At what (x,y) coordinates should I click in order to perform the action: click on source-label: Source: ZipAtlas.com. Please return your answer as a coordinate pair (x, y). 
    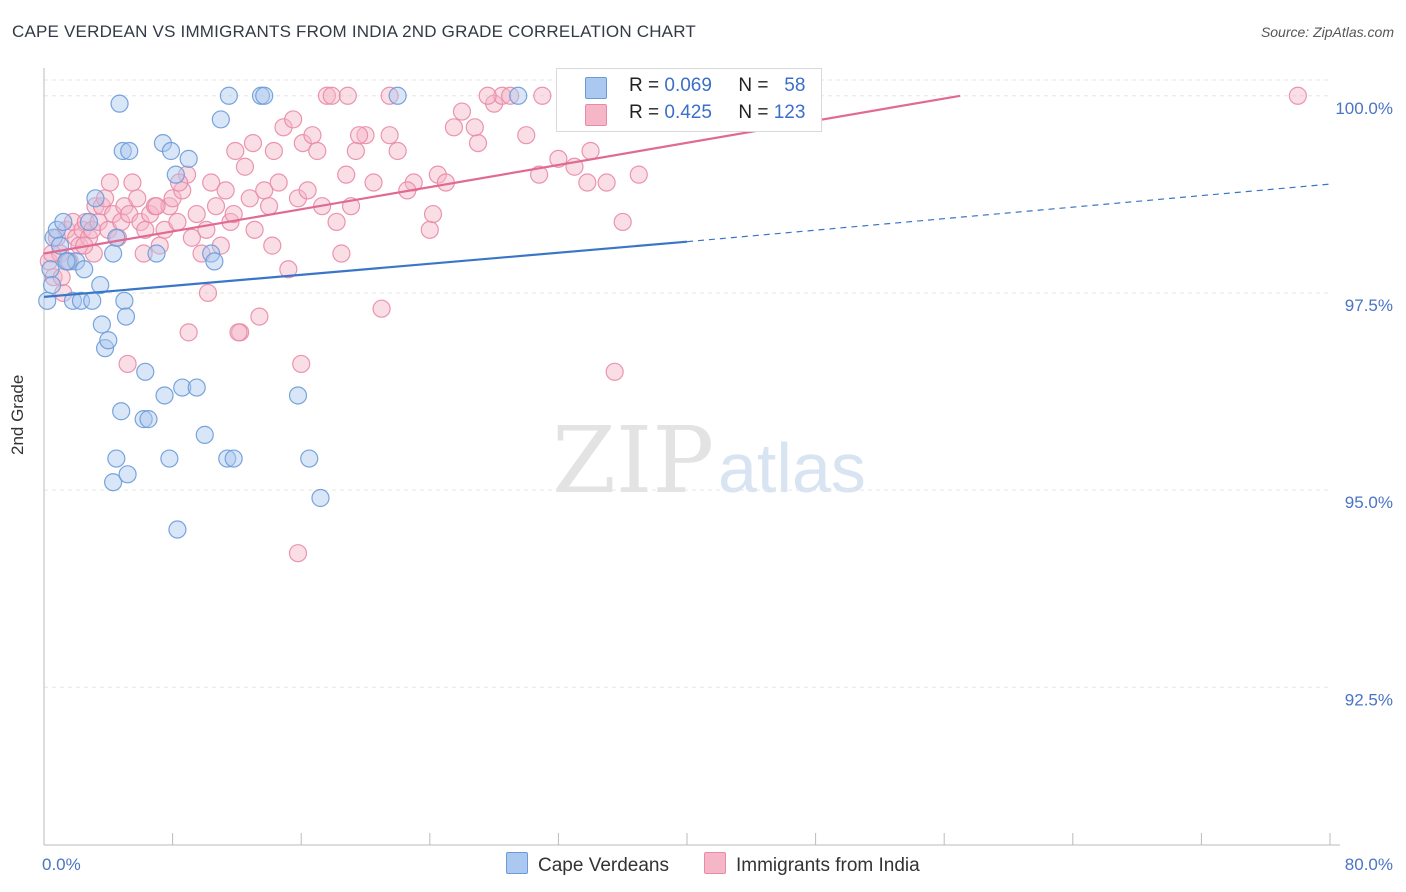
    Looking at the image, I should click on (1327, 32).